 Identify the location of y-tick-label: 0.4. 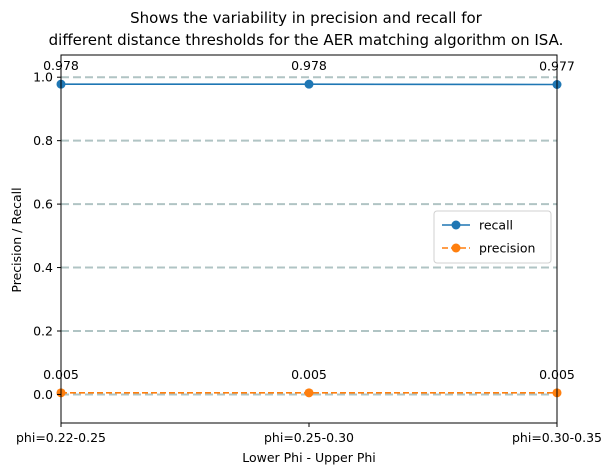
(43, 267).